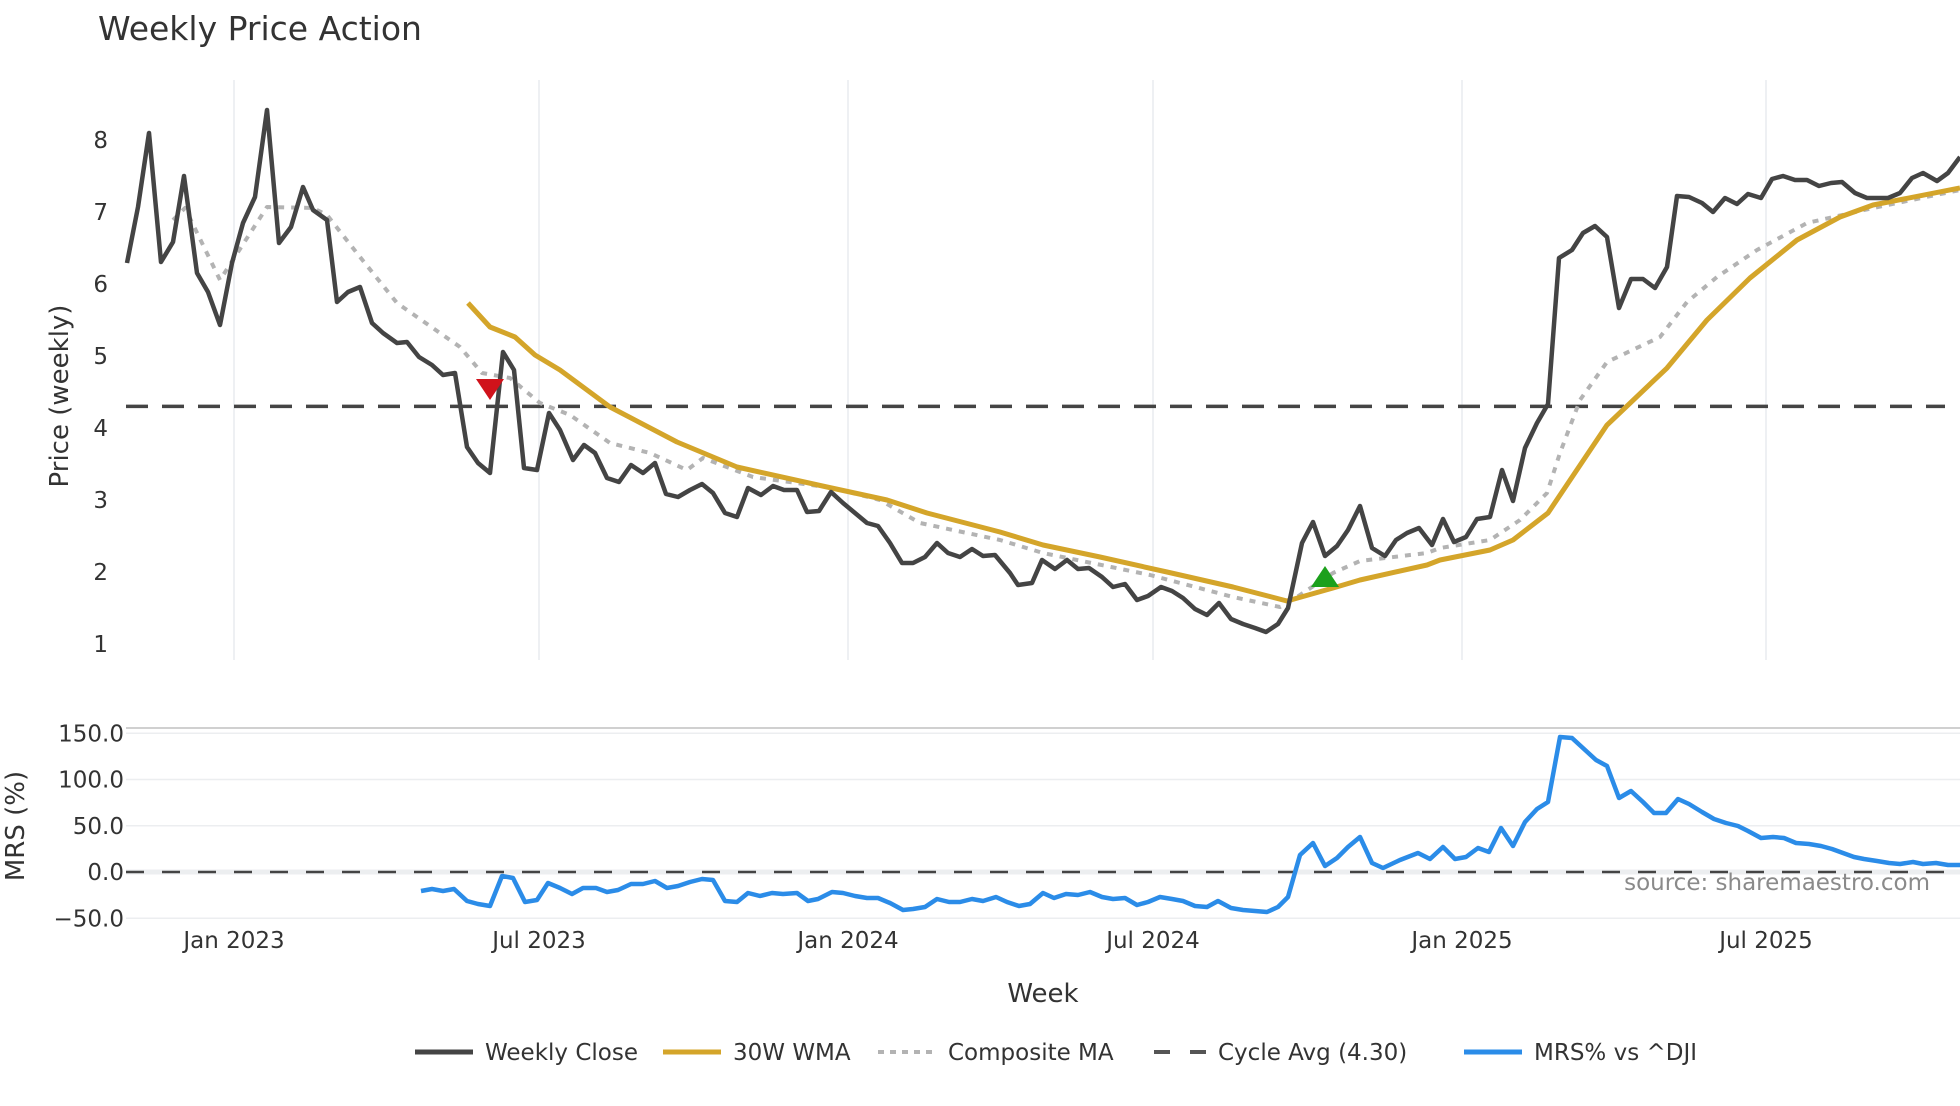  What do you see at coordinates (846, 941) in the screenshot?
I see `x-tick-label: Jan 2024` at bounding box center [846, 941].